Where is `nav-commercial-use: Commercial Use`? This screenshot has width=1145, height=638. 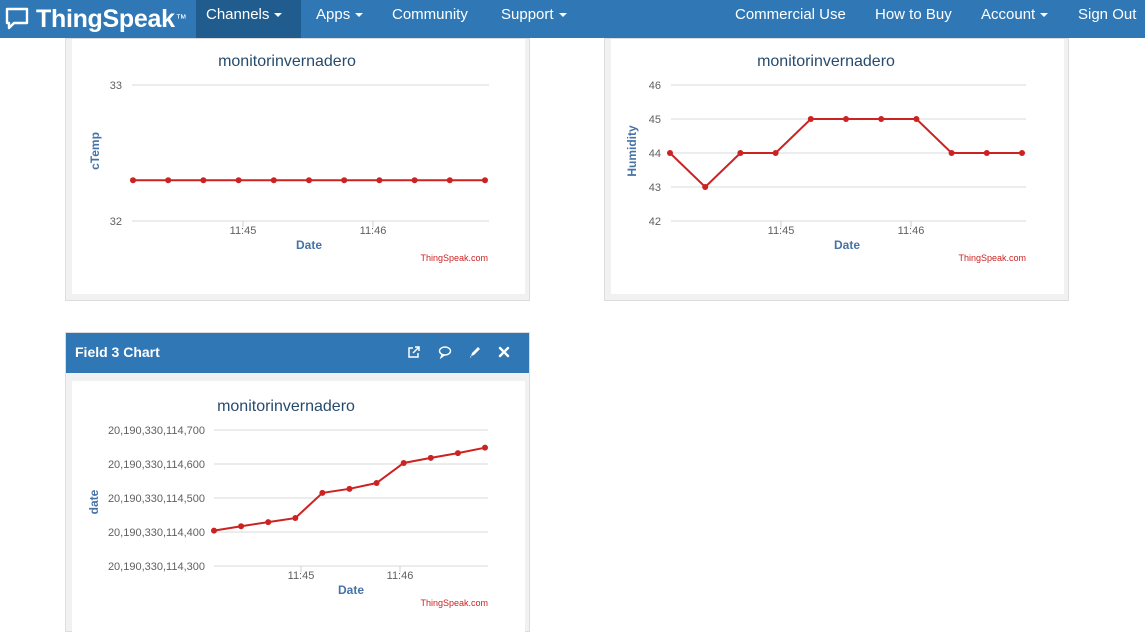 nav-commercial-use: Commercial Use is located at coordinates (790, 19).